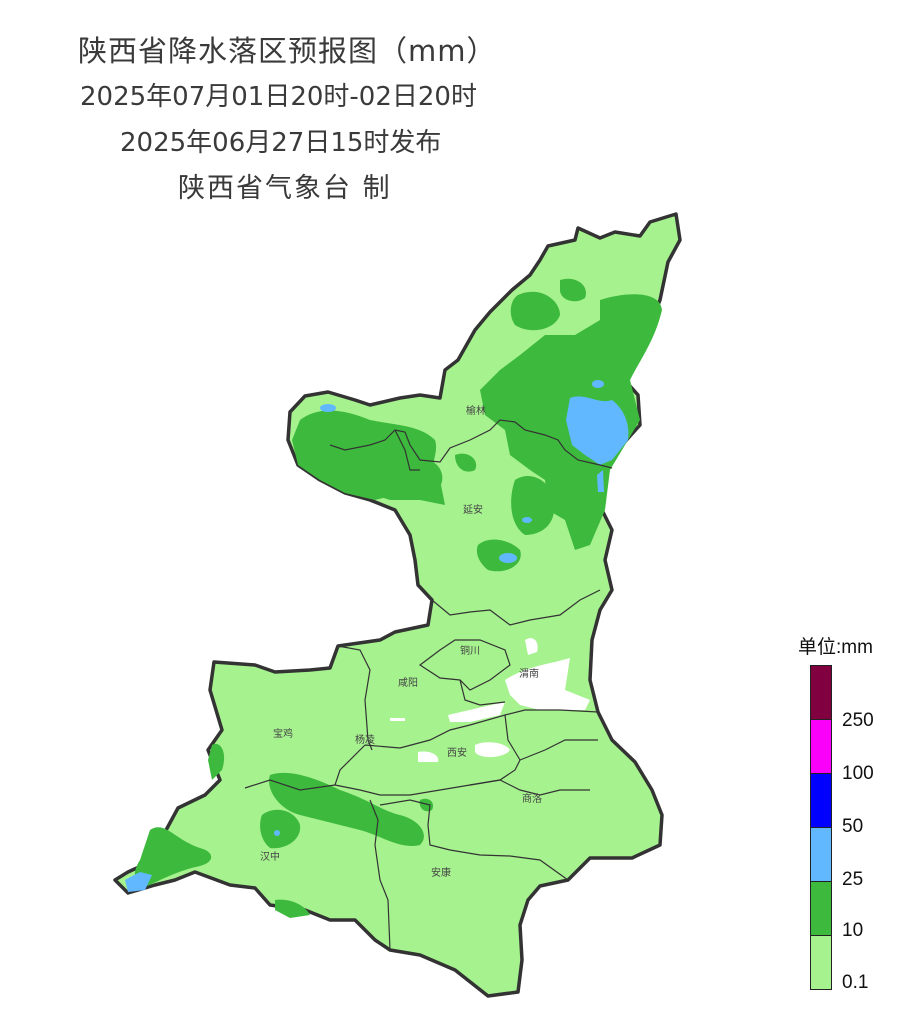 This screenshot has height=1020, width=900. What do you see at coordinates (270, 856) in the screenshot?
I see `city-label-hanzhong: 汉中` at bounding box center [270, 856].